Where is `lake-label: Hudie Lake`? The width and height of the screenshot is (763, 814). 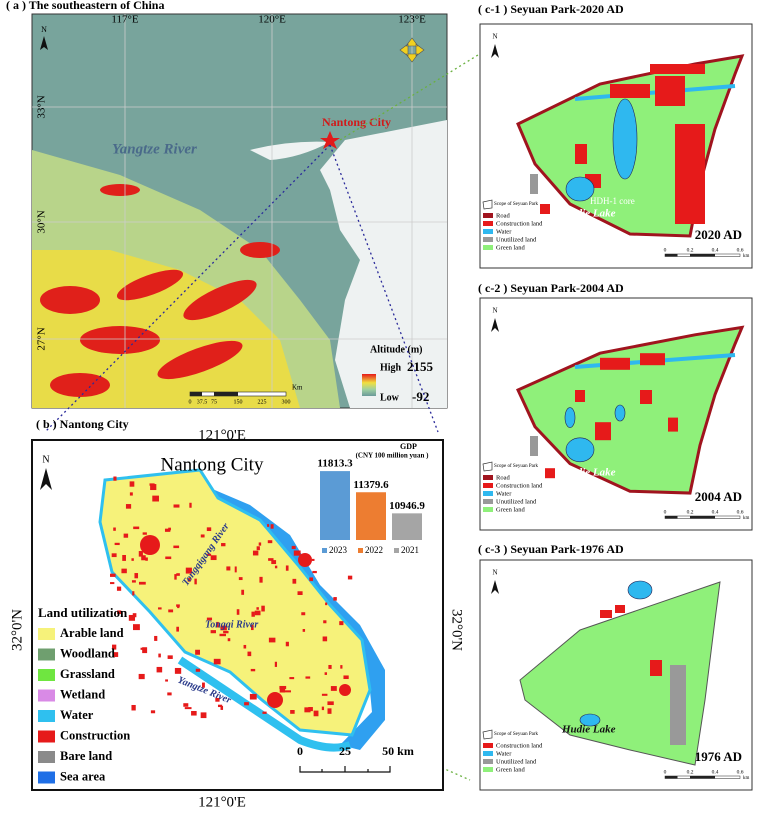
lake-label: Hudie Lake is located at coordinates (588, 214).